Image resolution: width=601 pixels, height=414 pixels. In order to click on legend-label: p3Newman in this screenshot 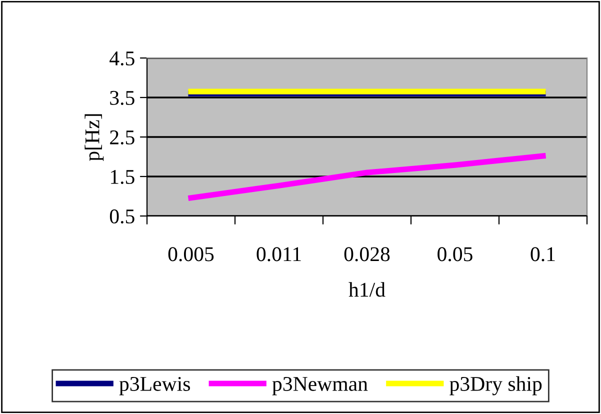, I will do `click(320, 386)`.